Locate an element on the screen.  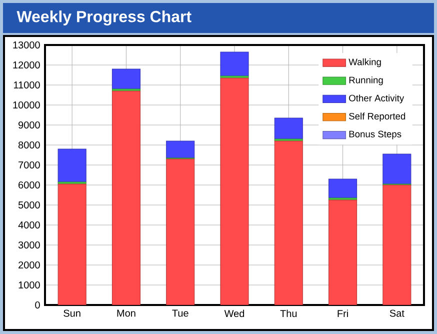
x-tick-label: Wed is located at coordinates (234, 314).